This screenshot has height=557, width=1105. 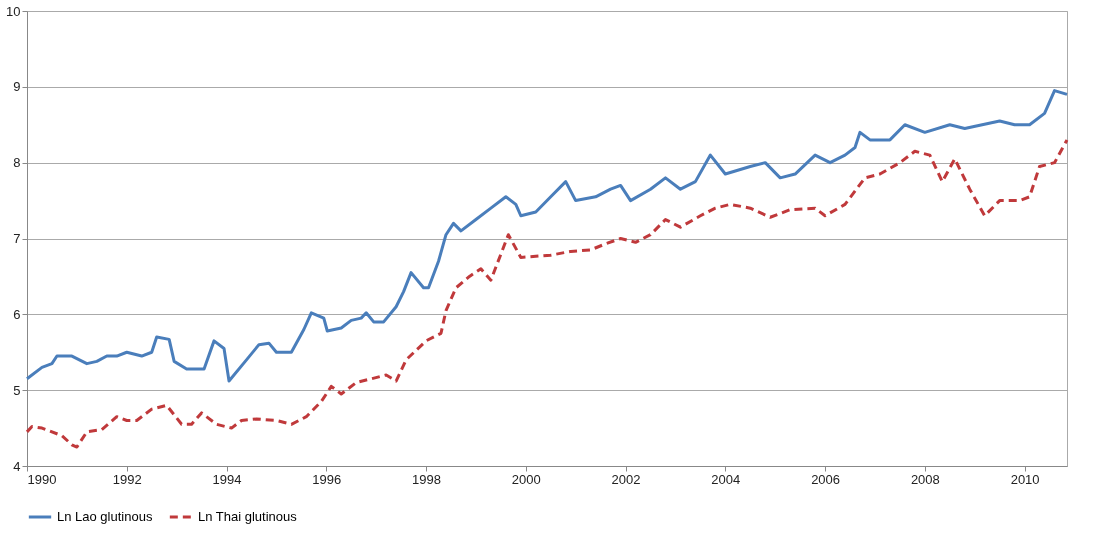 What do you see at coordinates (826, 479) in the screenshot?
I see `x-tick-label: 2006` at bounding box center [826, 479].